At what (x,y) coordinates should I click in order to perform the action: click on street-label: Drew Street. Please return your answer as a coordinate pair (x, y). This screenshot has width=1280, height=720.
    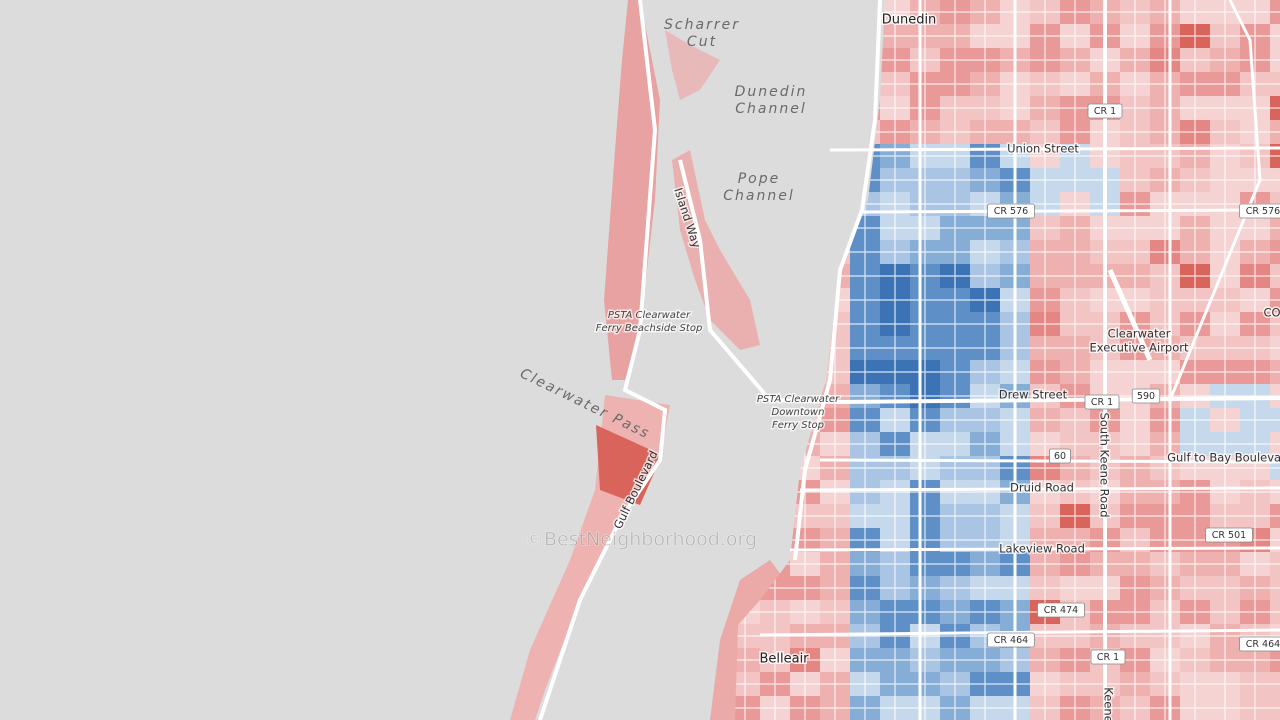
    Looking at the image, I should click on (1033, 395).